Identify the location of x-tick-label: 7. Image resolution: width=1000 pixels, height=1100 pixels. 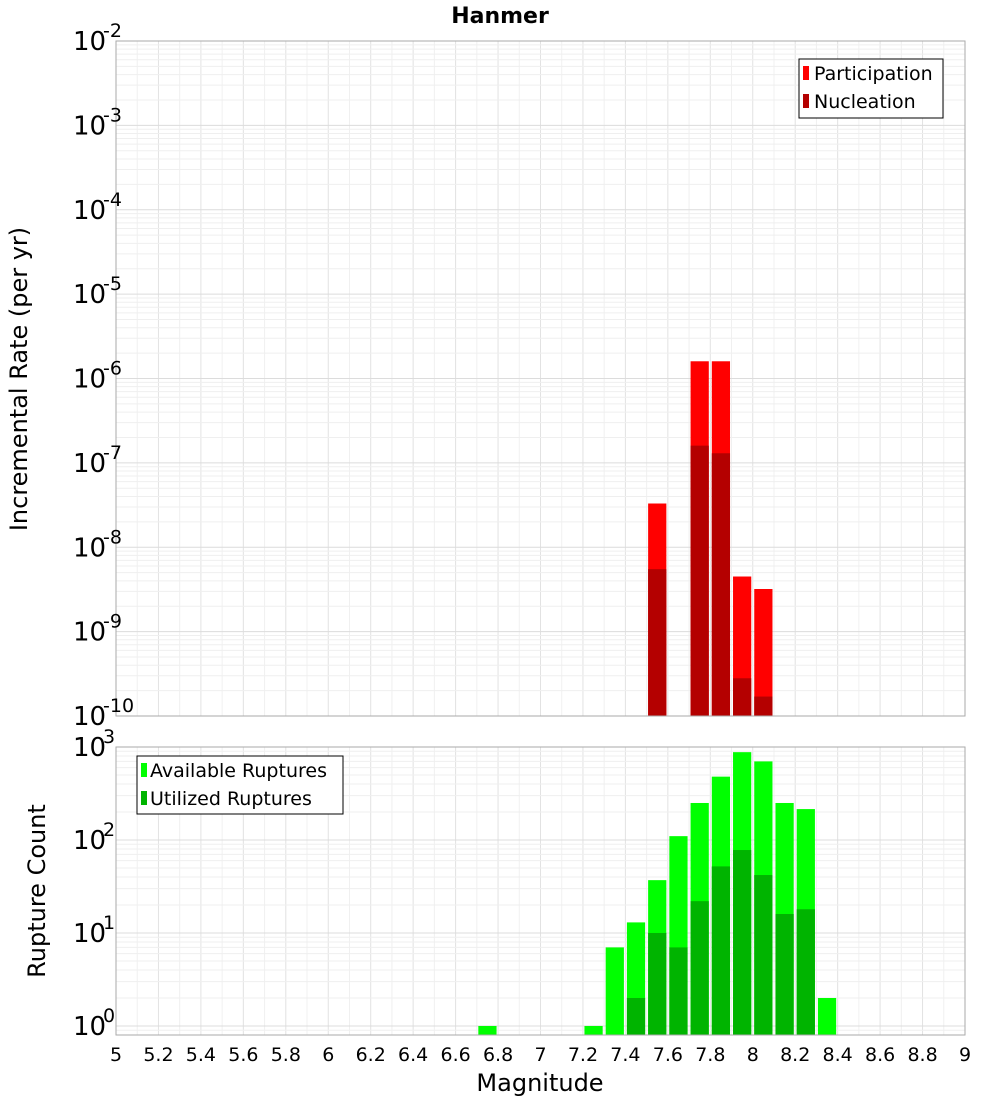
(540, 1055).